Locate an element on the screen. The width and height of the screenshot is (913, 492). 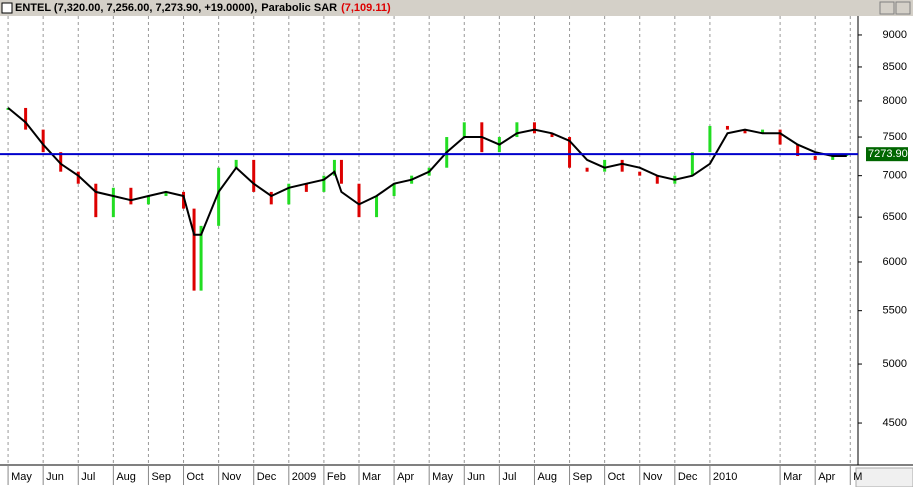
indicator-name: Parabolic SAR is located at coordinates (299, 8).